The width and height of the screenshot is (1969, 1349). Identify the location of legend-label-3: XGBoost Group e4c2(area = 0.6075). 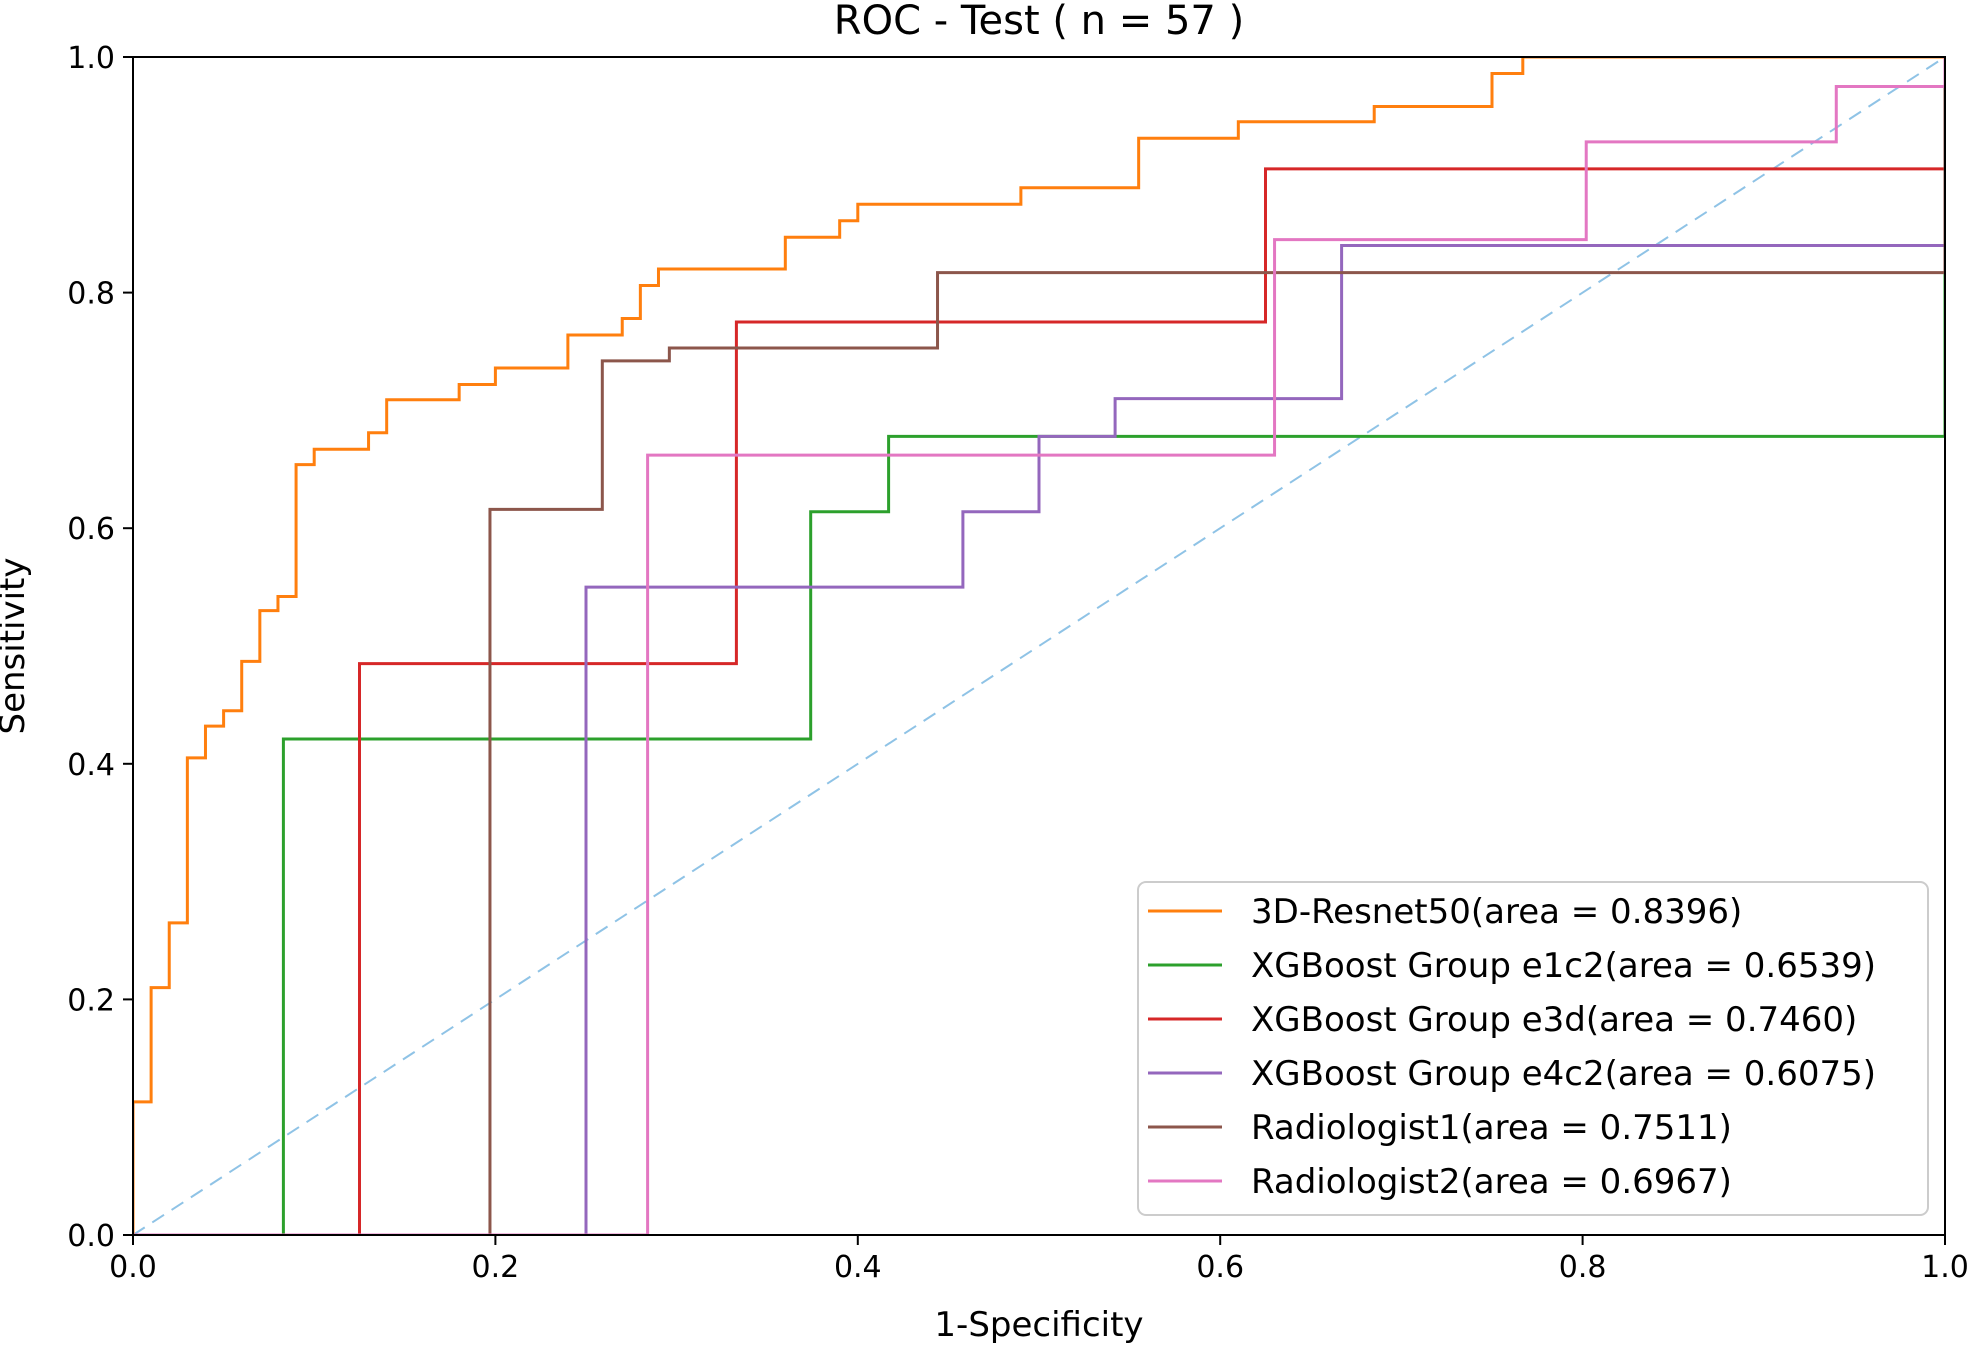
(1563, 1074).